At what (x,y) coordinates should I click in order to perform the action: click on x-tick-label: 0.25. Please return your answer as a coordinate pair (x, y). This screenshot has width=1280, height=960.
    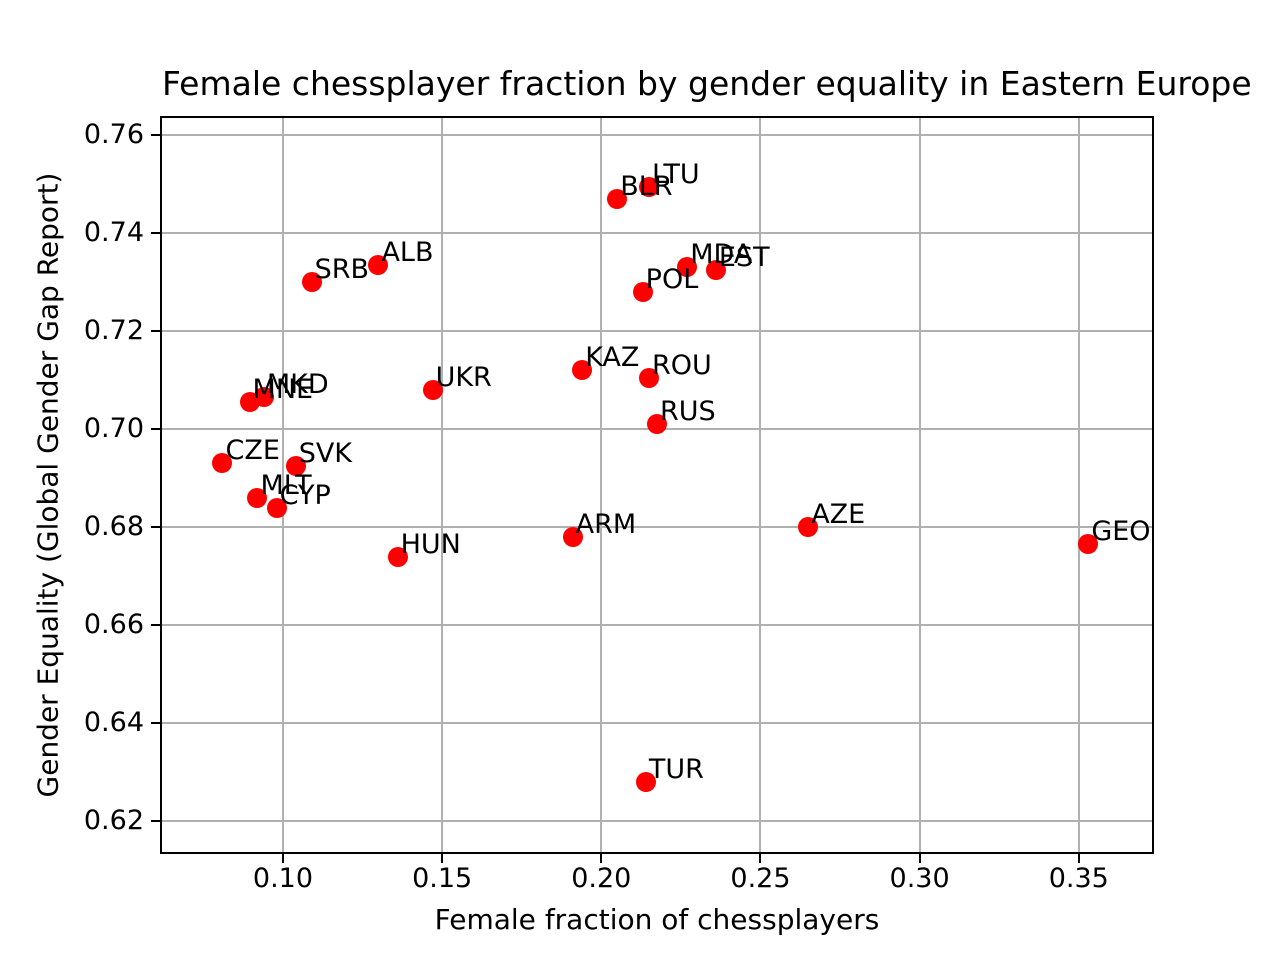
    Looking at the image, I should click on (760, 878).